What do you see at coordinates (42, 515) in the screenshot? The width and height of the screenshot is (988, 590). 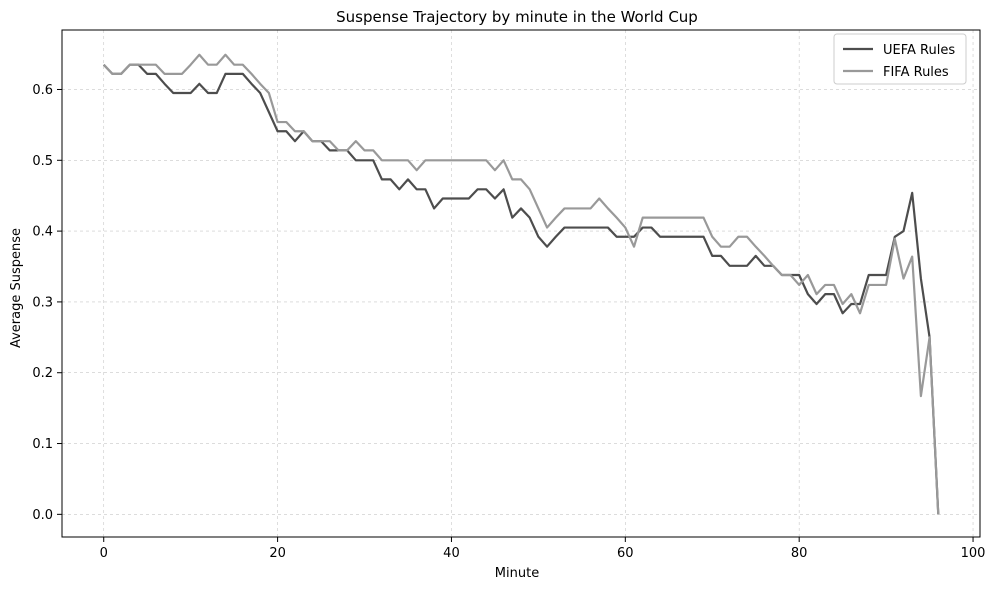 I see `y-tick-label: 0.0` at bounding box center [42, 515].